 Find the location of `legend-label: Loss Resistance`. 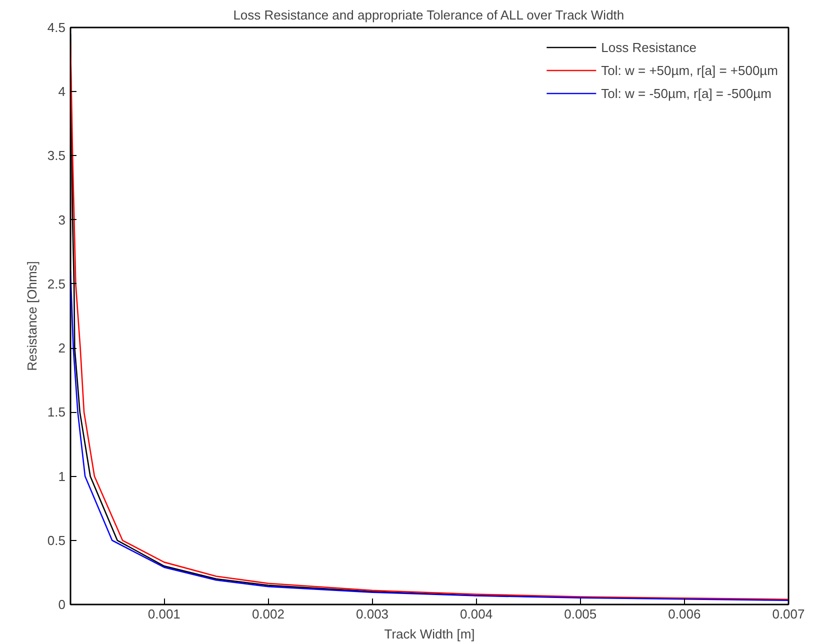

legend-label: Loss Resistance is located at coordinates (649, 47).